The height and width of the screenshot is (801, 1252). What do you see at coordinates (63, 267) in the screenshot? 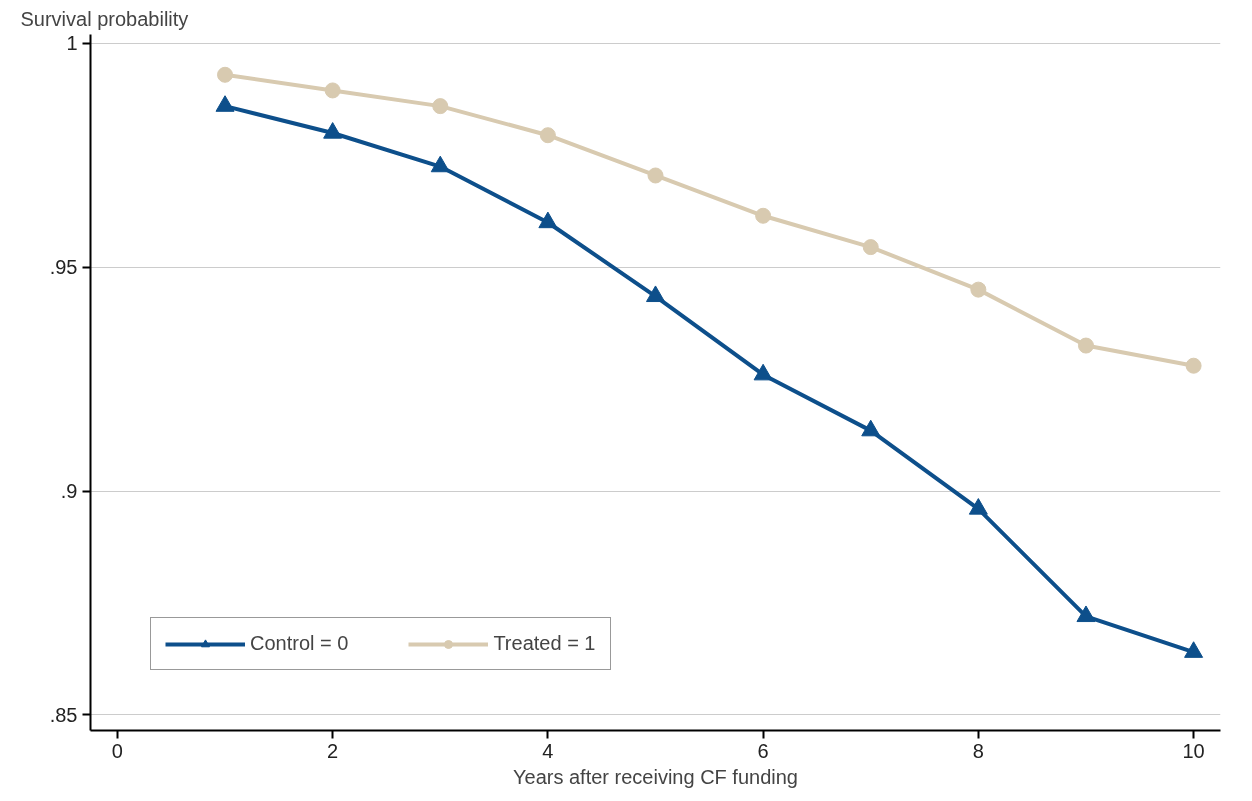
I see `y-tick-label: .95` at bounding box center [63, 267].